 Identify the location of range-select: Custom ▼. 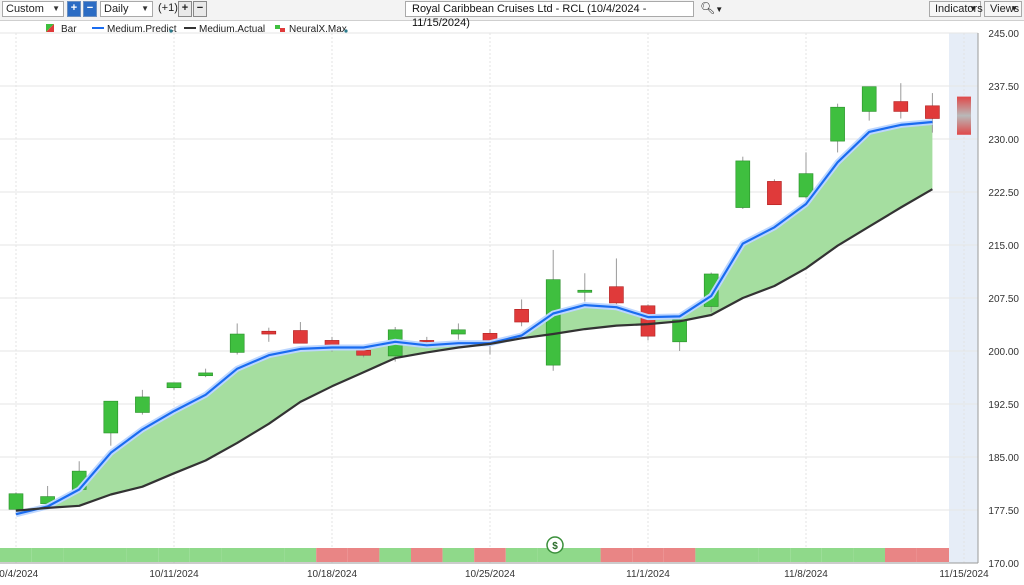
(33, 9).